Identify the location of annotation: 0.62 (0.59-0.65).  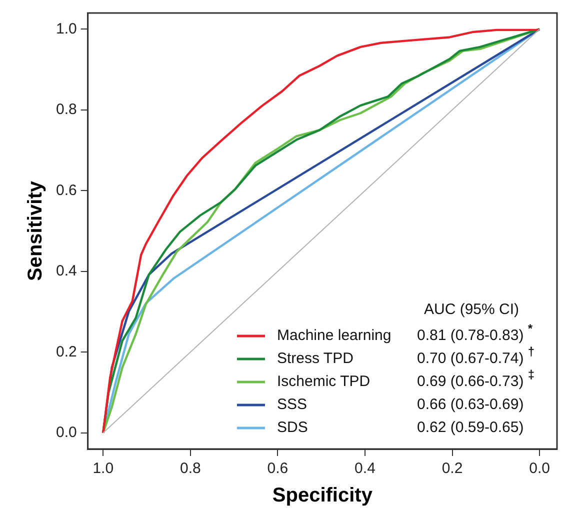
(470, 427).